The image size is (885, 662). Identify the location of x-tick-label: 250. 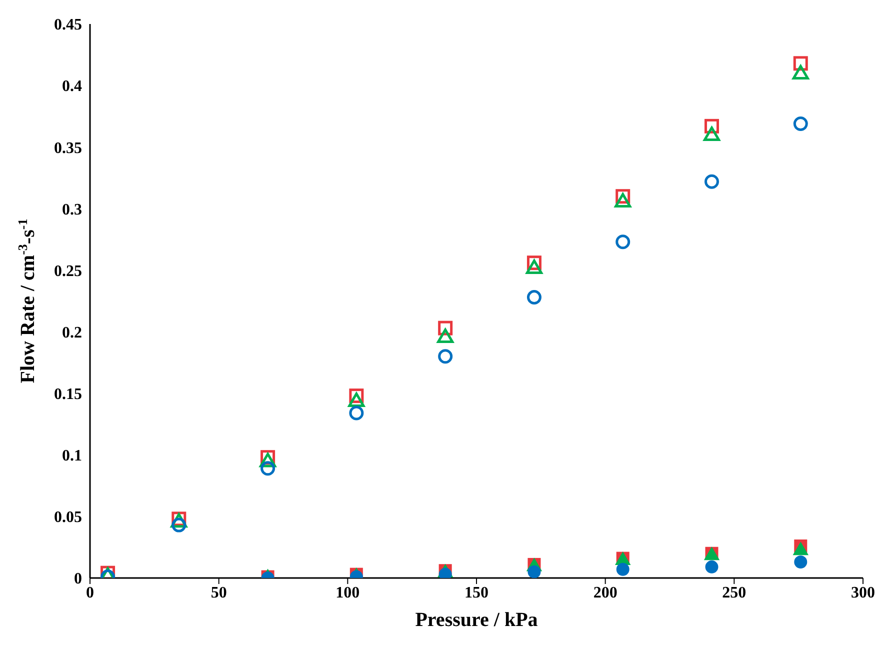
(734, 593).